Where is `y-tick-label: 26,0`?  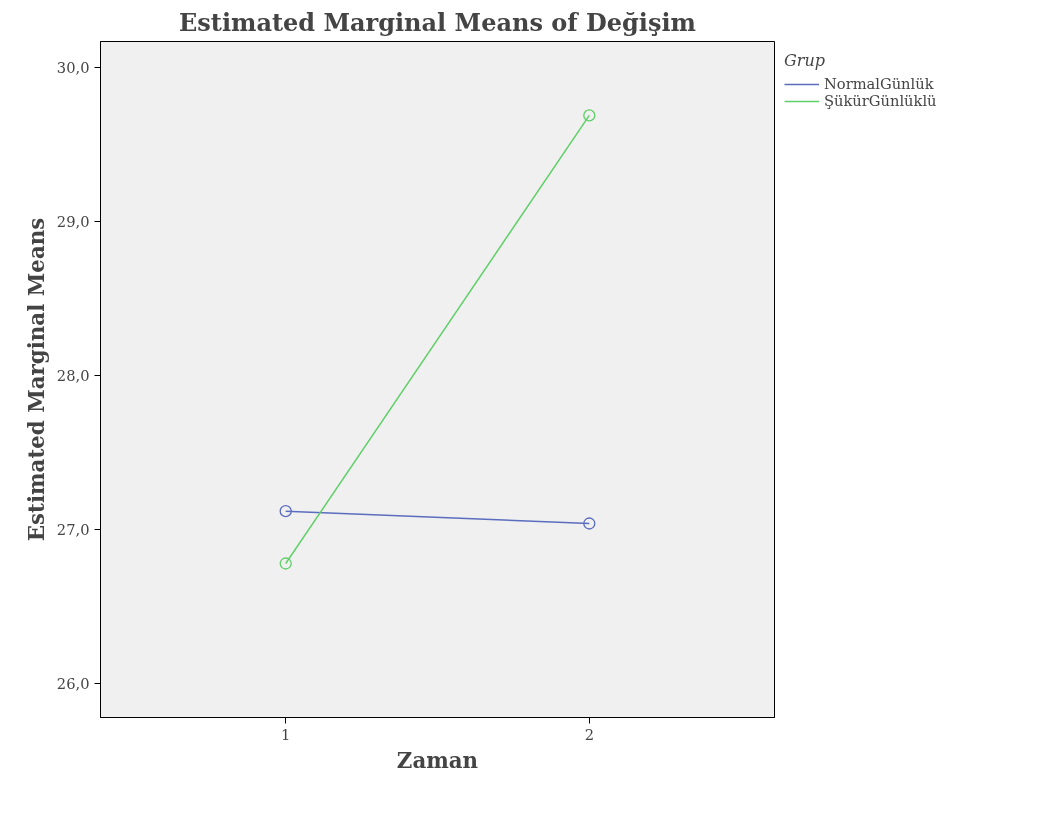 y-tick-label: 26,0 is located at coordinates (73, 684).